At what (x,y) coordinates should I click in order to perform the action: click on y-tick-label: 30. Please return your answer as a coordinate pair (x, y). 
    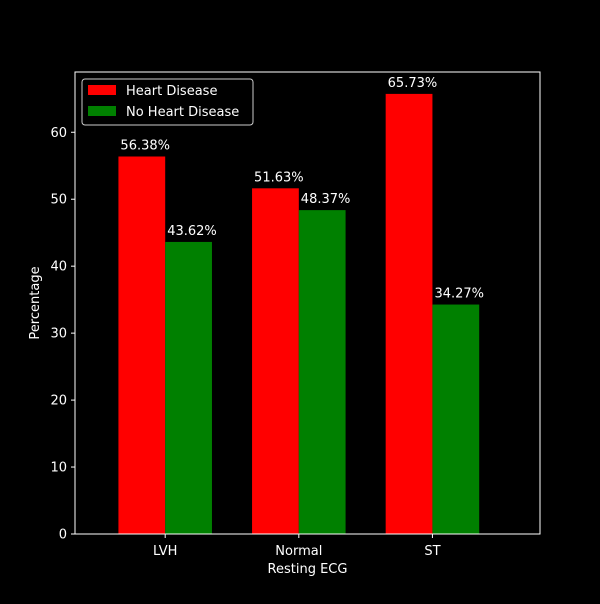
    Looking at the image, I should click on (58, 334).